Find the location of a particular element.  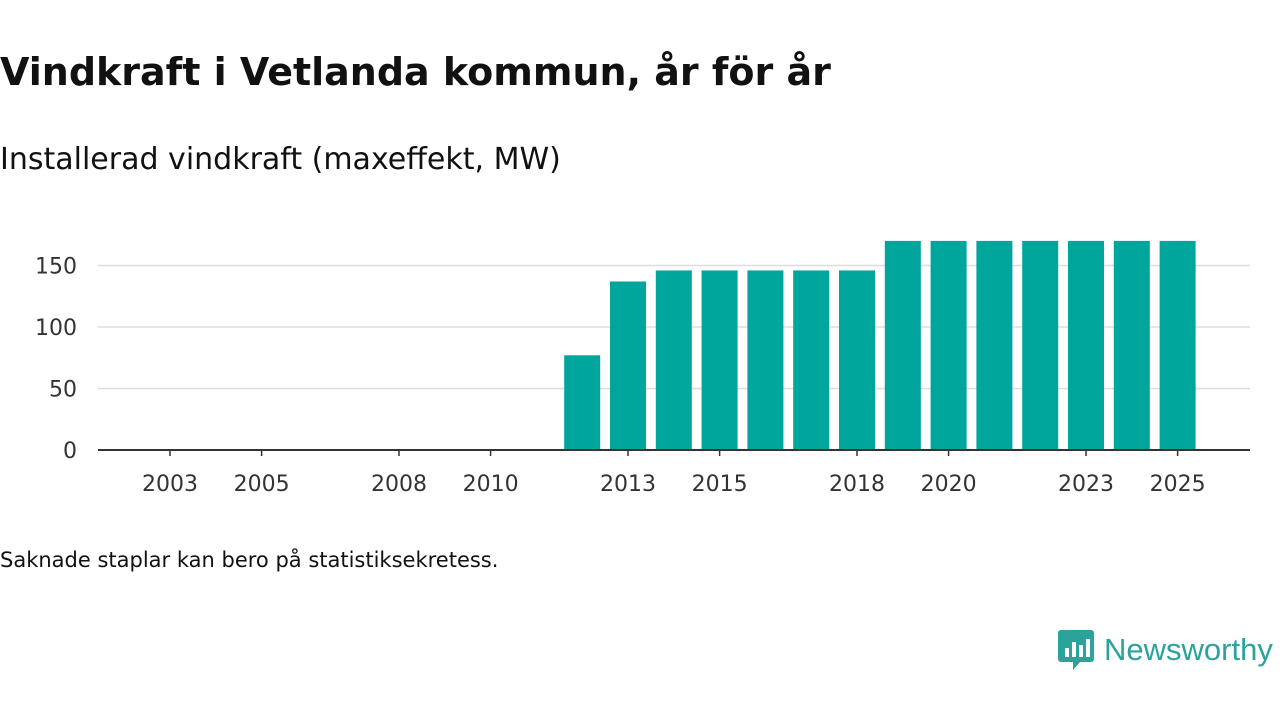

bar-2021 is located at coordinates (994, 345).